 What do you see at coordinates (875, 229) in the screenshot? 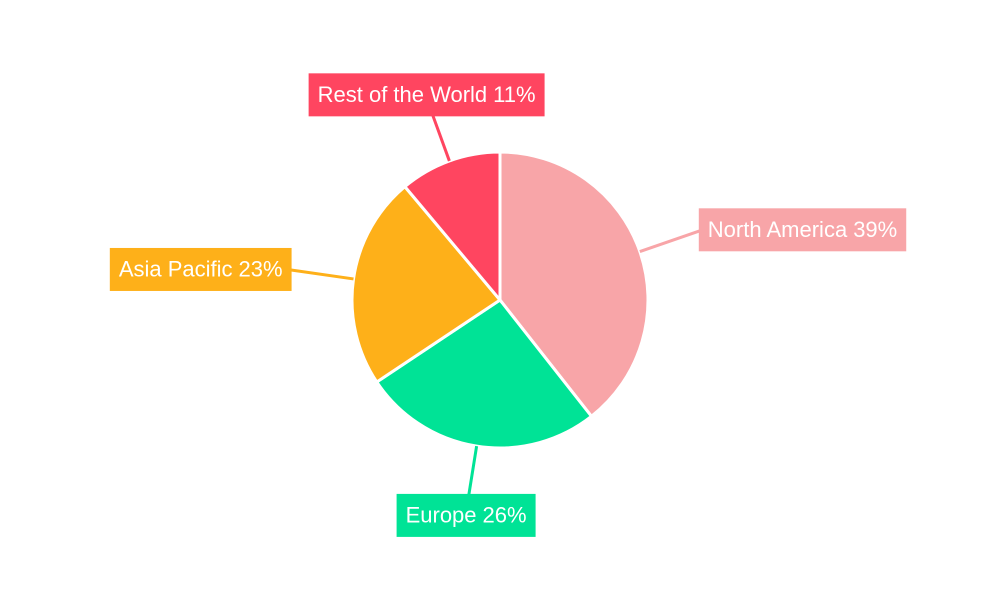
I see `label-value: 39%` at bounding box center [875, 229].